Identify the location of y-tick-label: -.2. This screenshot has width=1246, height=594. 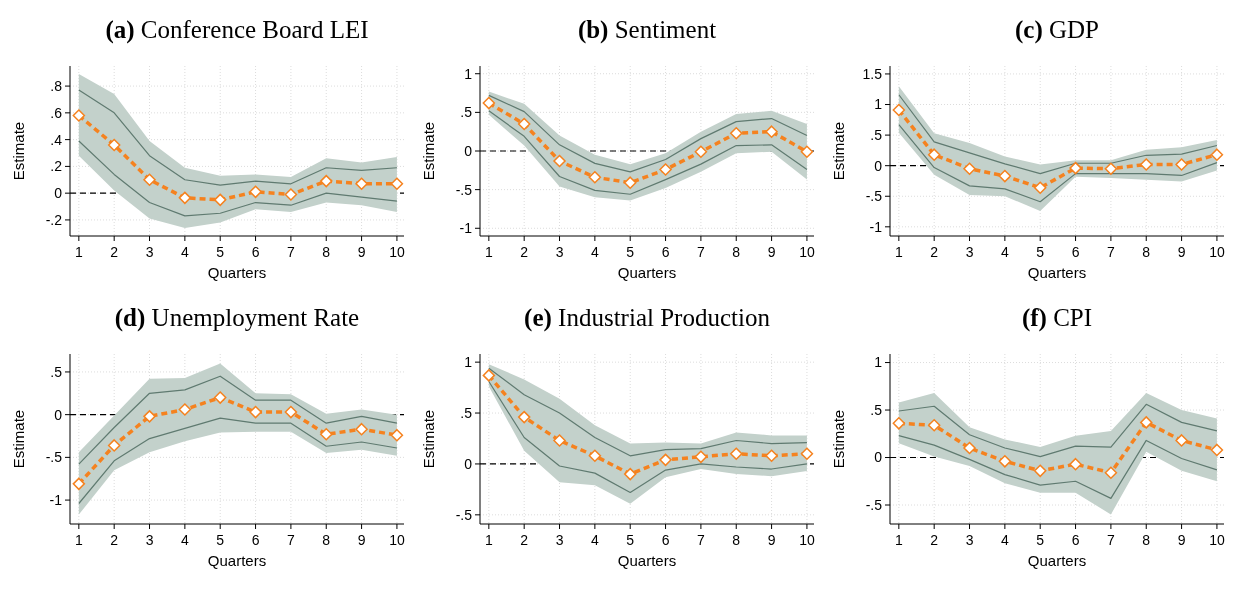
(54, 219).